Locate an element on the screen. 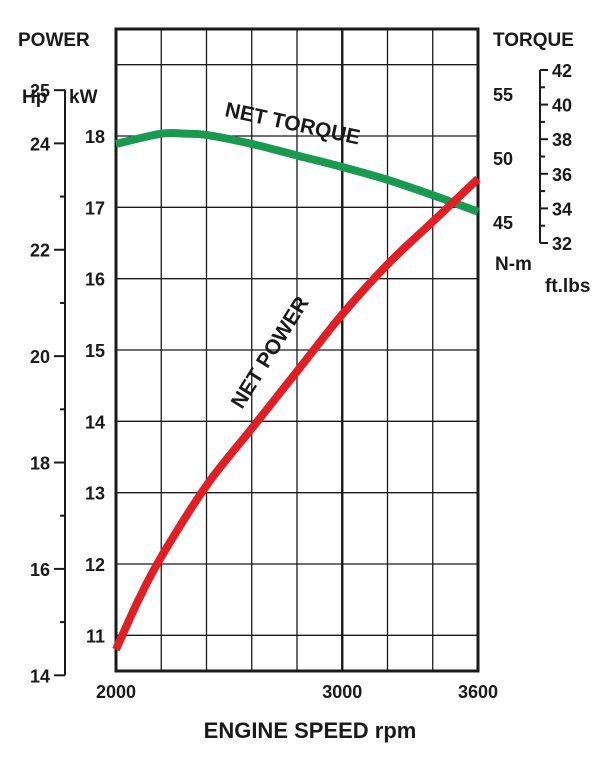  ftlbs-tick-label: 38 is located at coordinates (562, 140).